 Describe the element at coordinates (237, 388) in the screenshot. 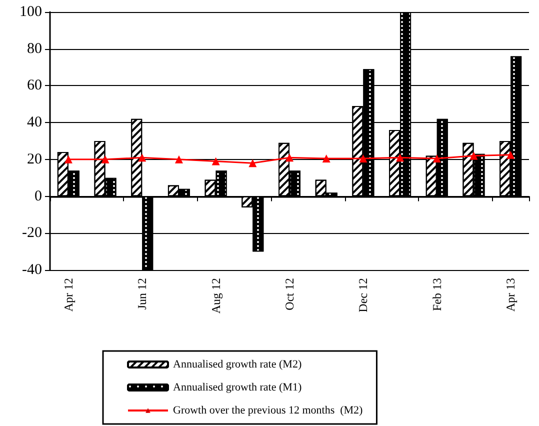

I see `legend-label: Annualised growth rate (M1)` at that location.